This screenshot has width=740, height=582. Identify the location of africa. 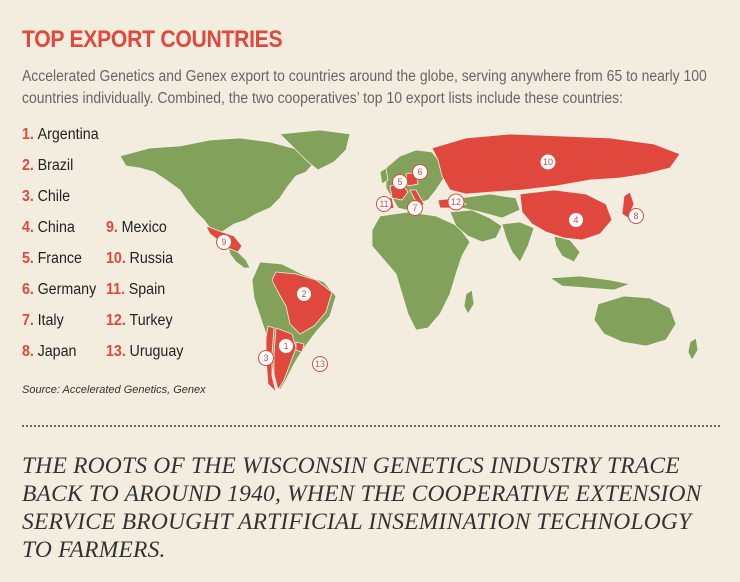
(421, 271).